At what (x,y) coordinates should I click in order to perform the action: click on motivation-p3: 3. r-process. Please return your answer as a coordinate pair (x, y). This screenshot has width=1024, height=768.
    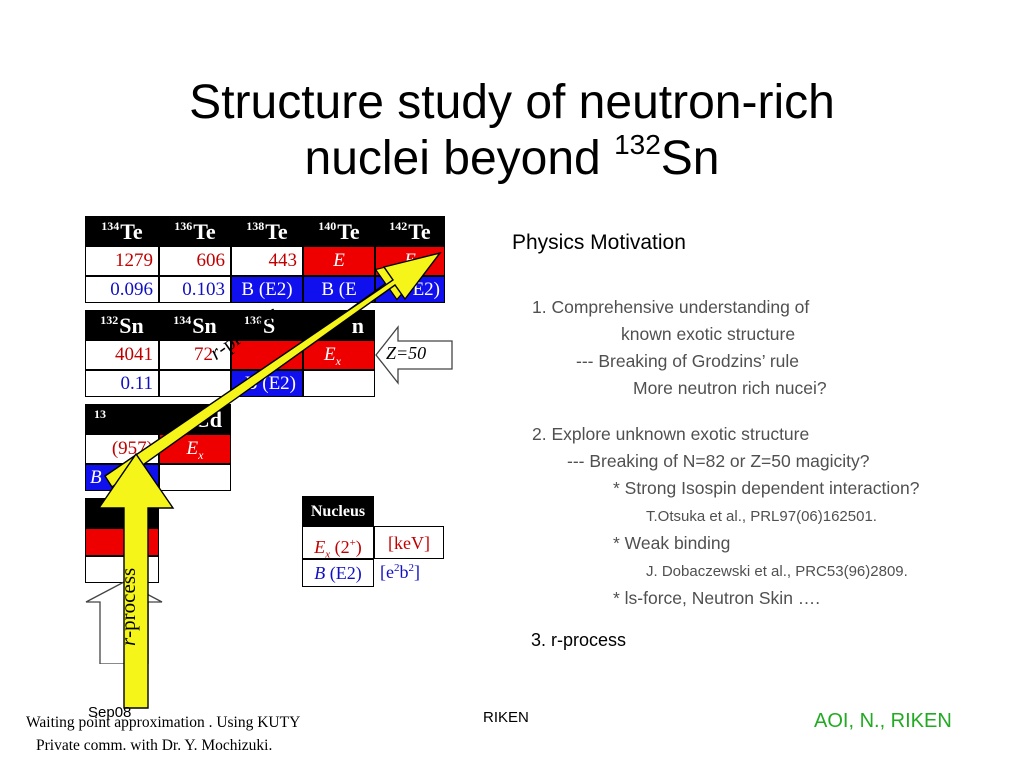
    Looking at the image, I should click on (579, 640).